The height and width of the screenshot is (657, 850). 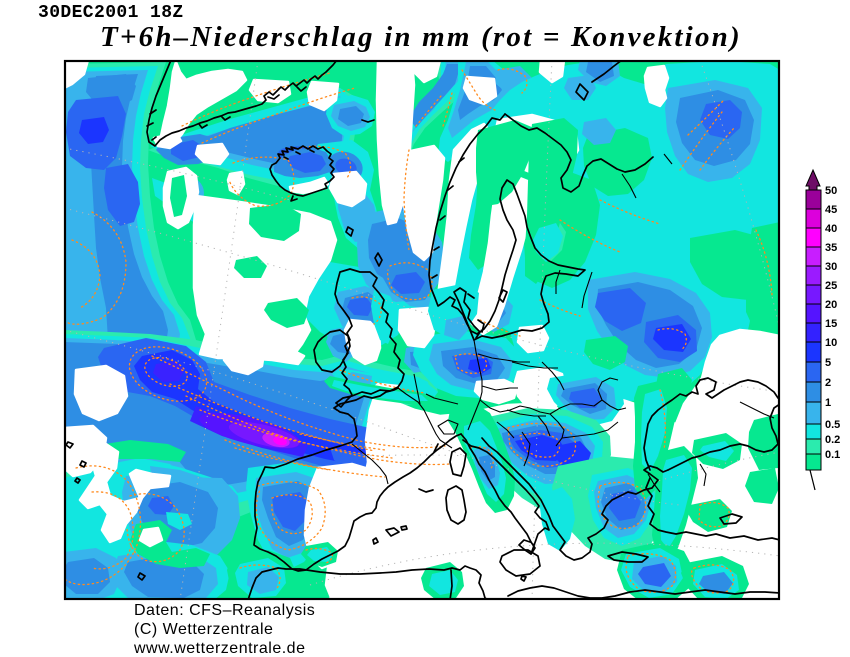 I want to click on svg-text: 25, so click(x=831, y=286).